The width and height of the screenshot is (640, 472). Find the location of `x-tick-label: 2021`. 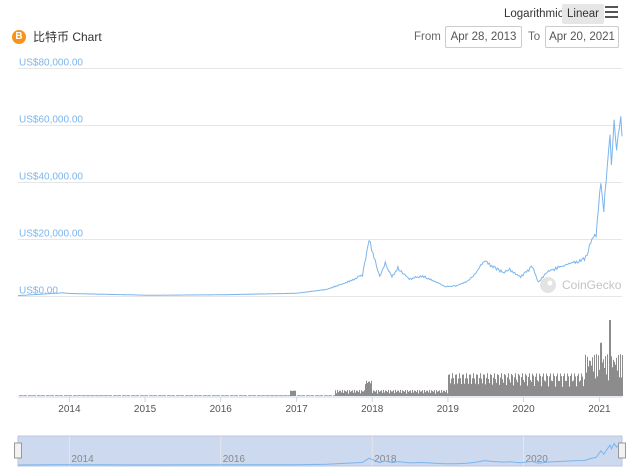

x-tick-label: 2021 is located at coordinates (599, 409).